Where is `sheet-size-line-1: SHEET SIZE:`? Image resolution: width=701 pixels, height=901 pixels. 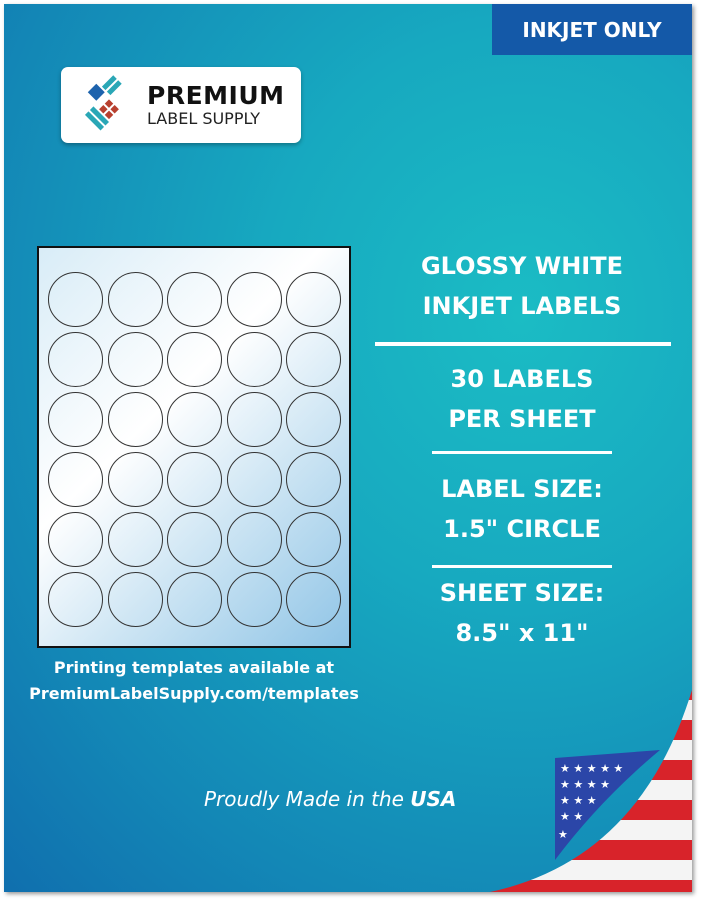 sheet-size-line-1: SHEET SIZE: is located at coordinates (522, 593).